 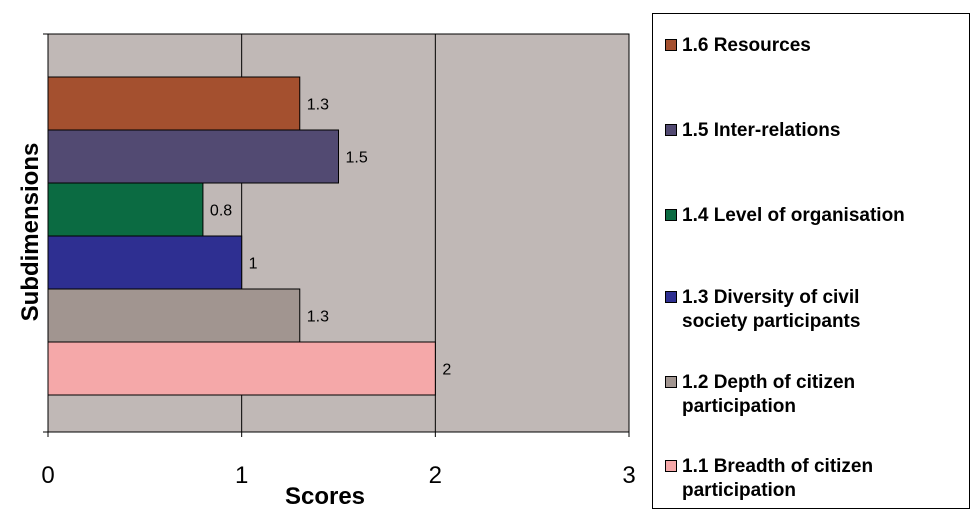 I want to click on legend-label: 1.4 Level of organisation, so click(x=793, y=215).